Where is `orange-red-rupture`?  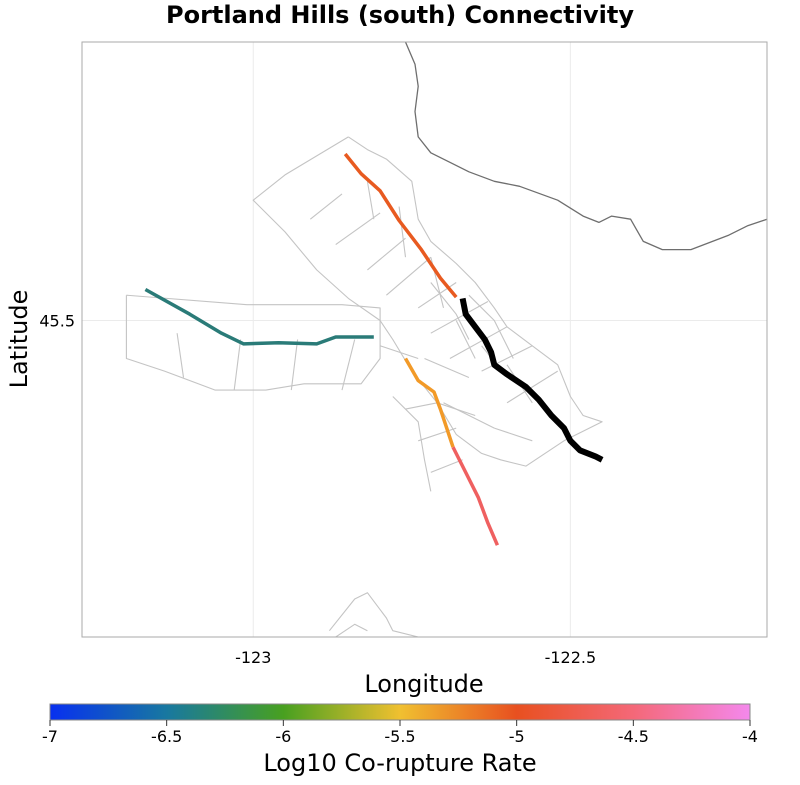 orange-red-rupture is located at coordinates (400, 225).